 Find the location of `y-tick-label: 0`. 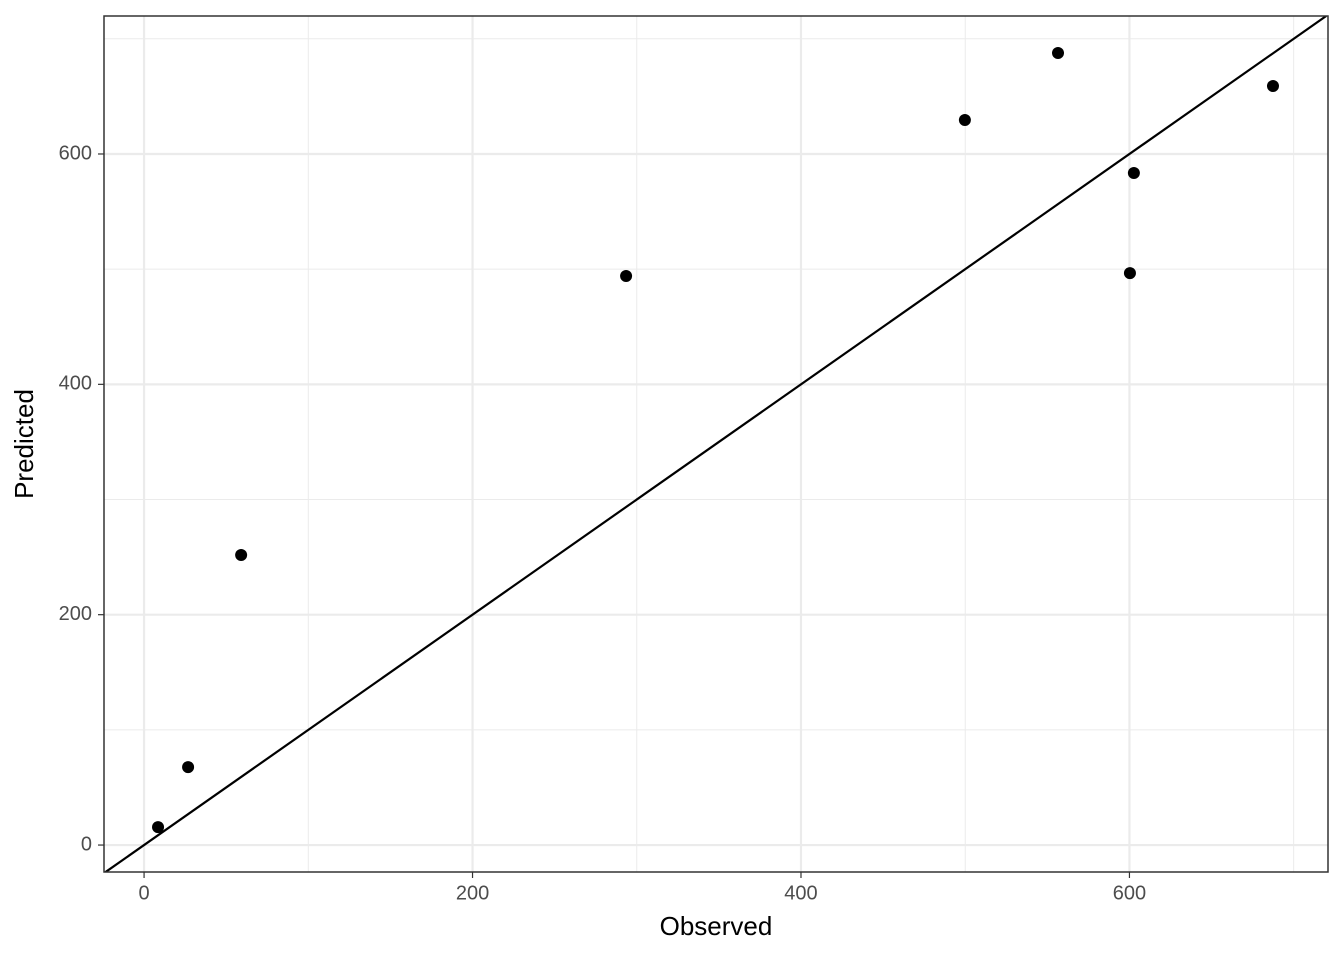

y-tick-label: 0 is located at coordinates (86, 844).